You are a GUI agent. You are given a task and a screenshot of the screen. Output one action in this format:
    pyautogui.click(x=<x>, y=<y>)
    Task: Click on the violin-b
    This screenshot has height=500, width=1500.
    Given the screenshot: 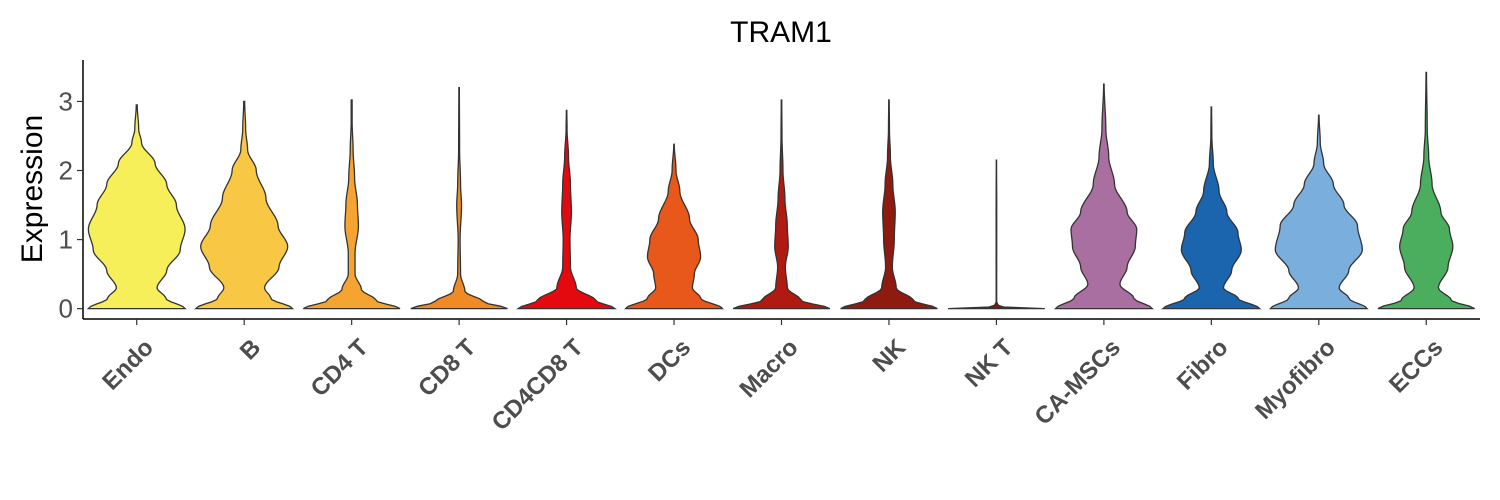 What is the action you would take?
    pyautogui.click(x=244, y=205)
    